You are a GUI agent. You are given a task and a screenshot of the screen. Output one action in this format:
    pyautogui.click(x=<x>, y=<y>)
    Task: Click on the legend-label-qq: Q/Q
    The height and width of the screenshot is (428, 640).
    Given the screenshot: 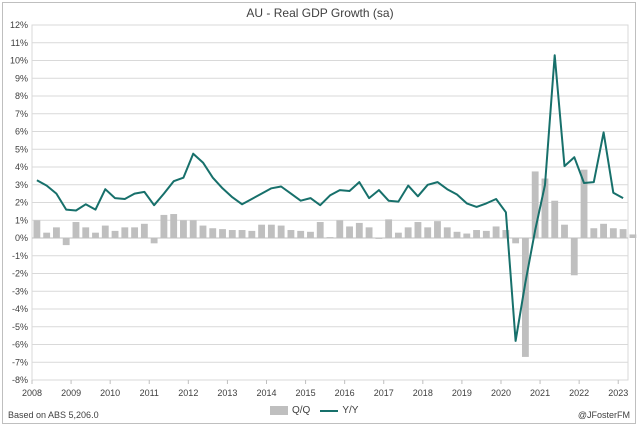 What is the action you would take?
    pyautogui.click(x=301, y=410)
    